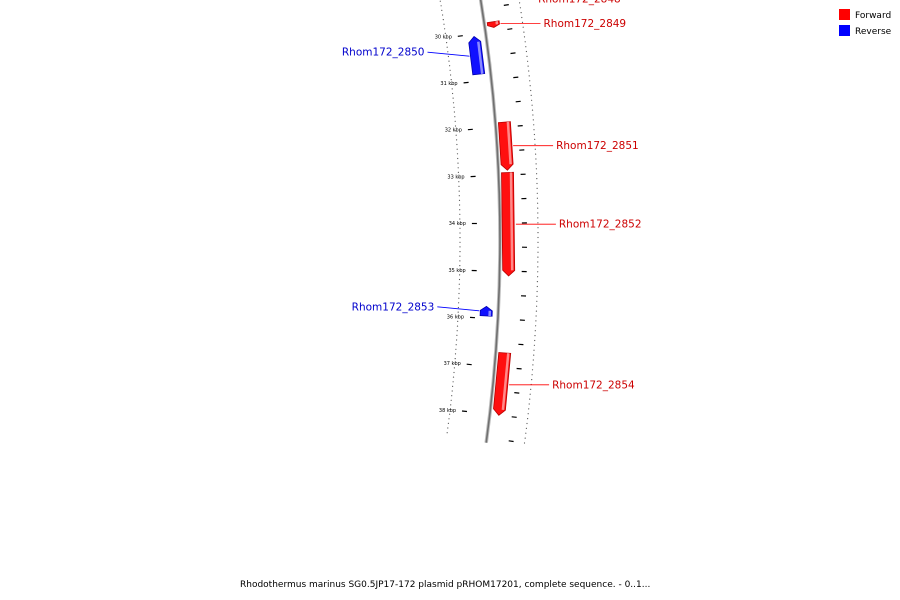 The image size is (900, 600). What do you see at coordinates (865, 23) in the screenshot?
I see `legend: Forward Reverse` at bounding box center [865, 23].